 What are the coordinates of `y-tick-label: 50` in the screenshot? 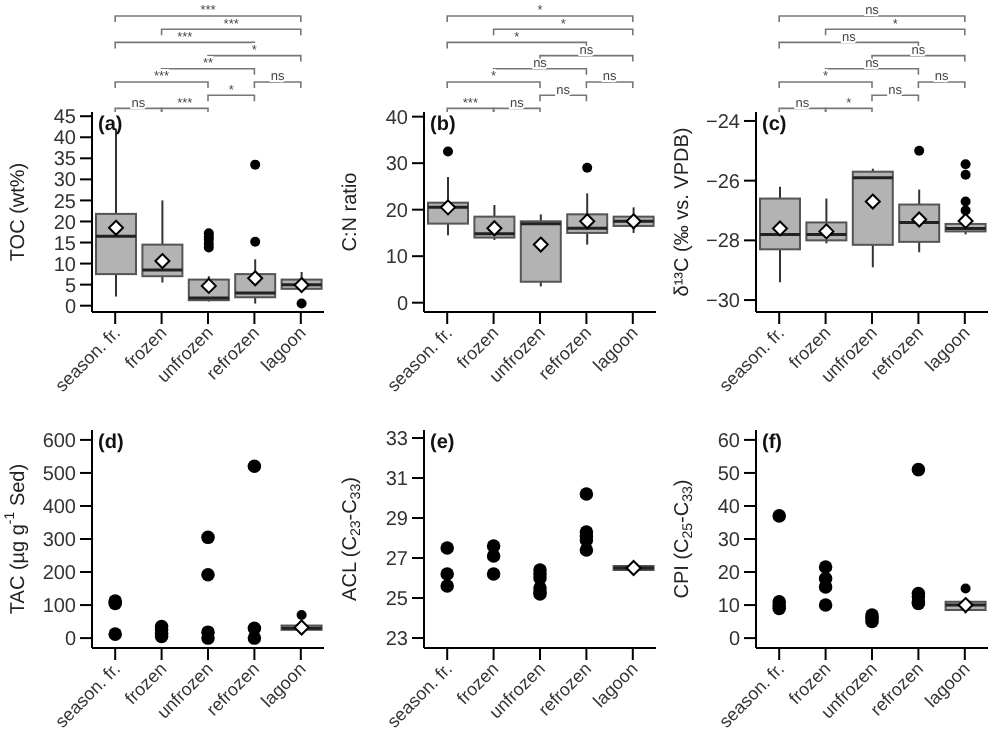 It's located at (729, 475).